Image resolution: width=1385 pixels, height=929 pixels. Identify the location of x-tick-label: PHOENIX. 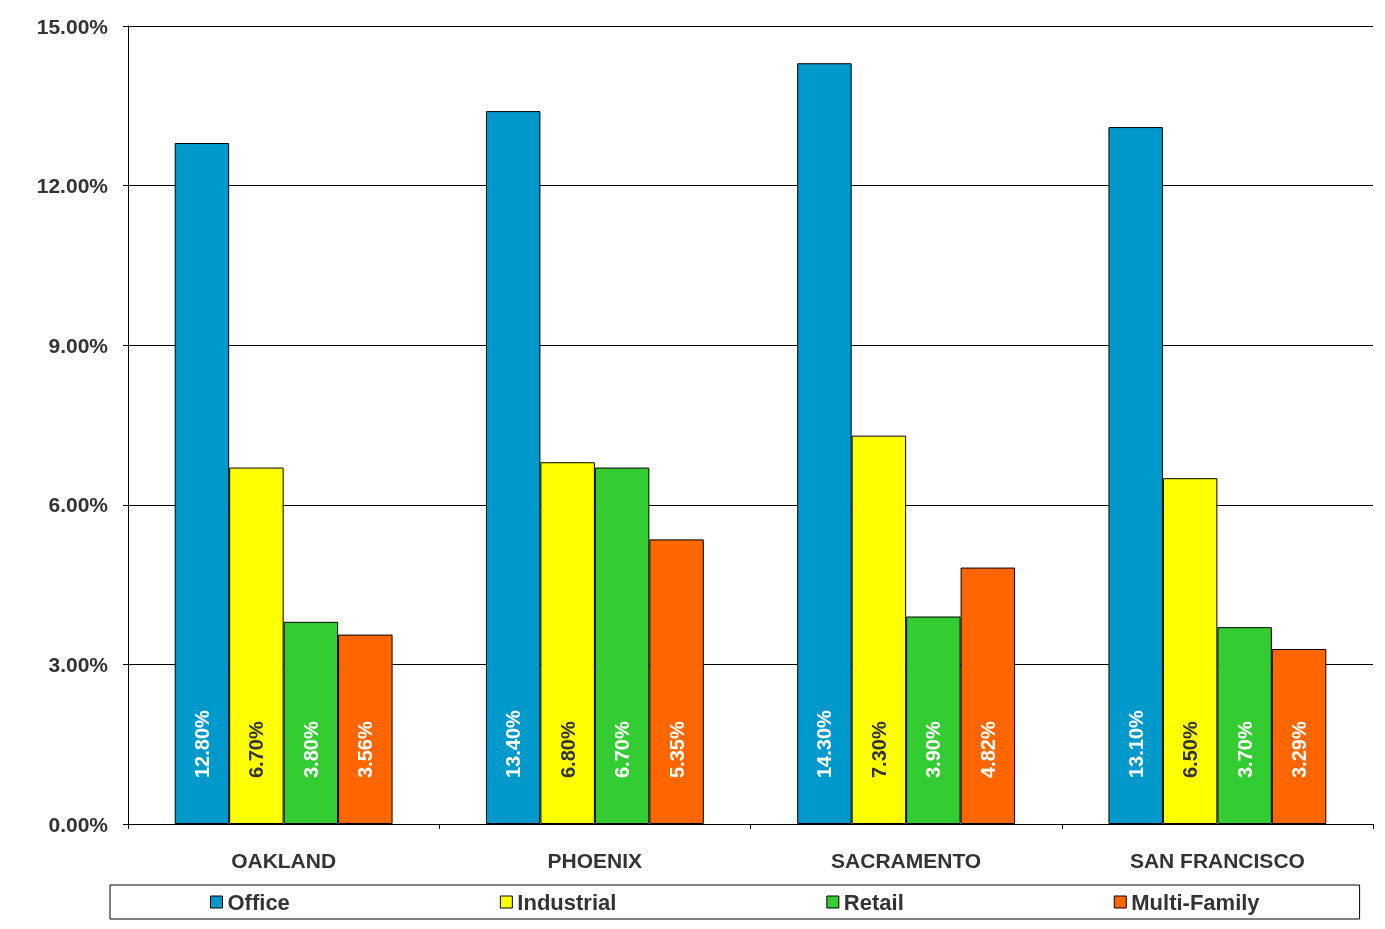
(595, 860).